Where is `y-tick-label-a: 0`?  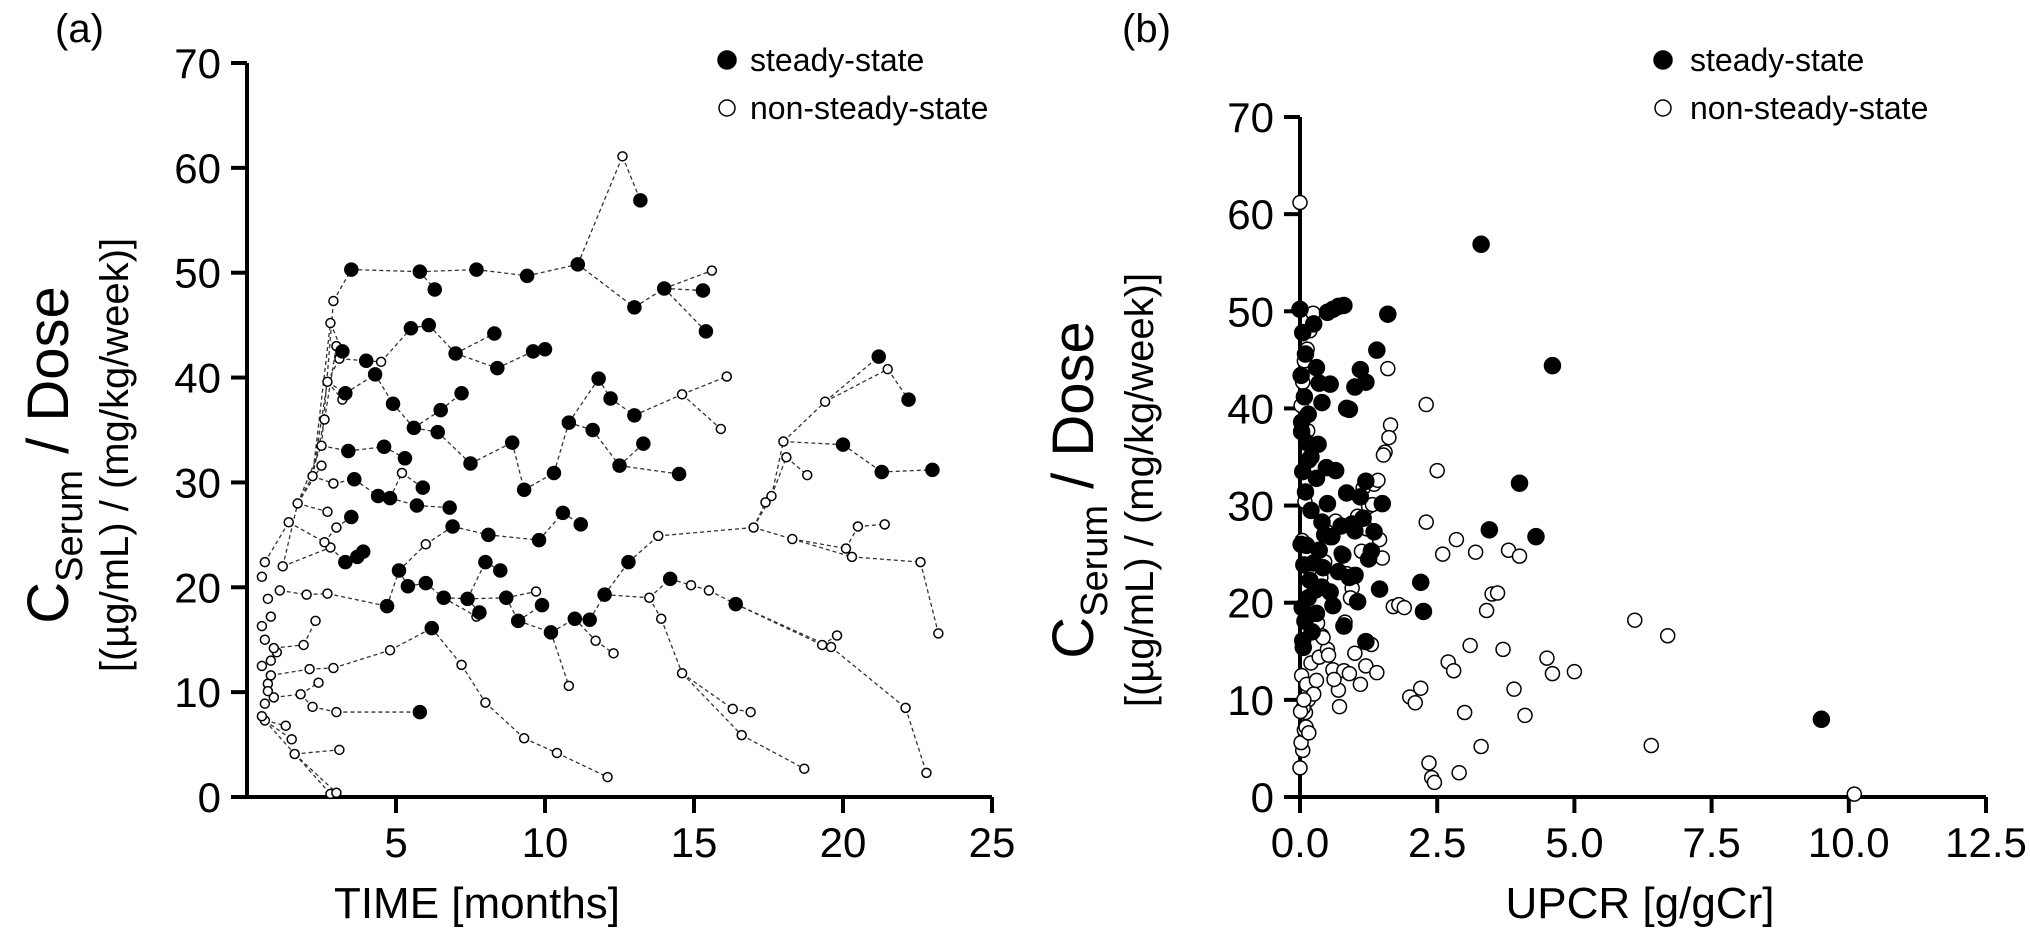 y-tick-label-a: 0 is located at coordinates (209, 797).